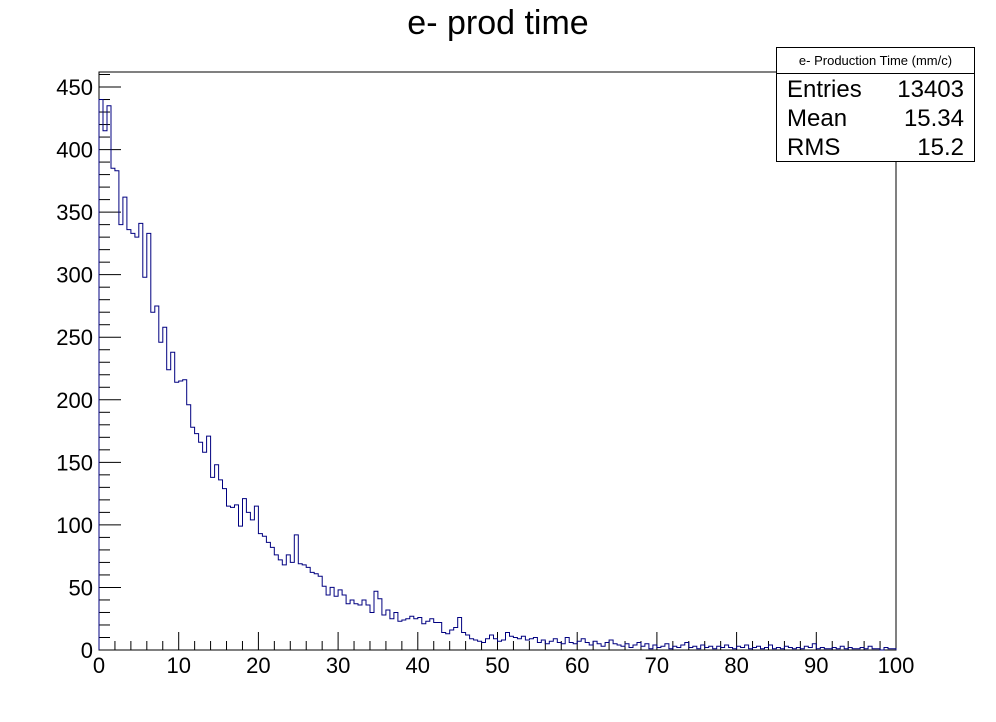 The width and height of the screenshot is (996, 722). Describe the element at coordinates (74, 462) in the screenshot. I see `y-tick-label: 150` at that location.